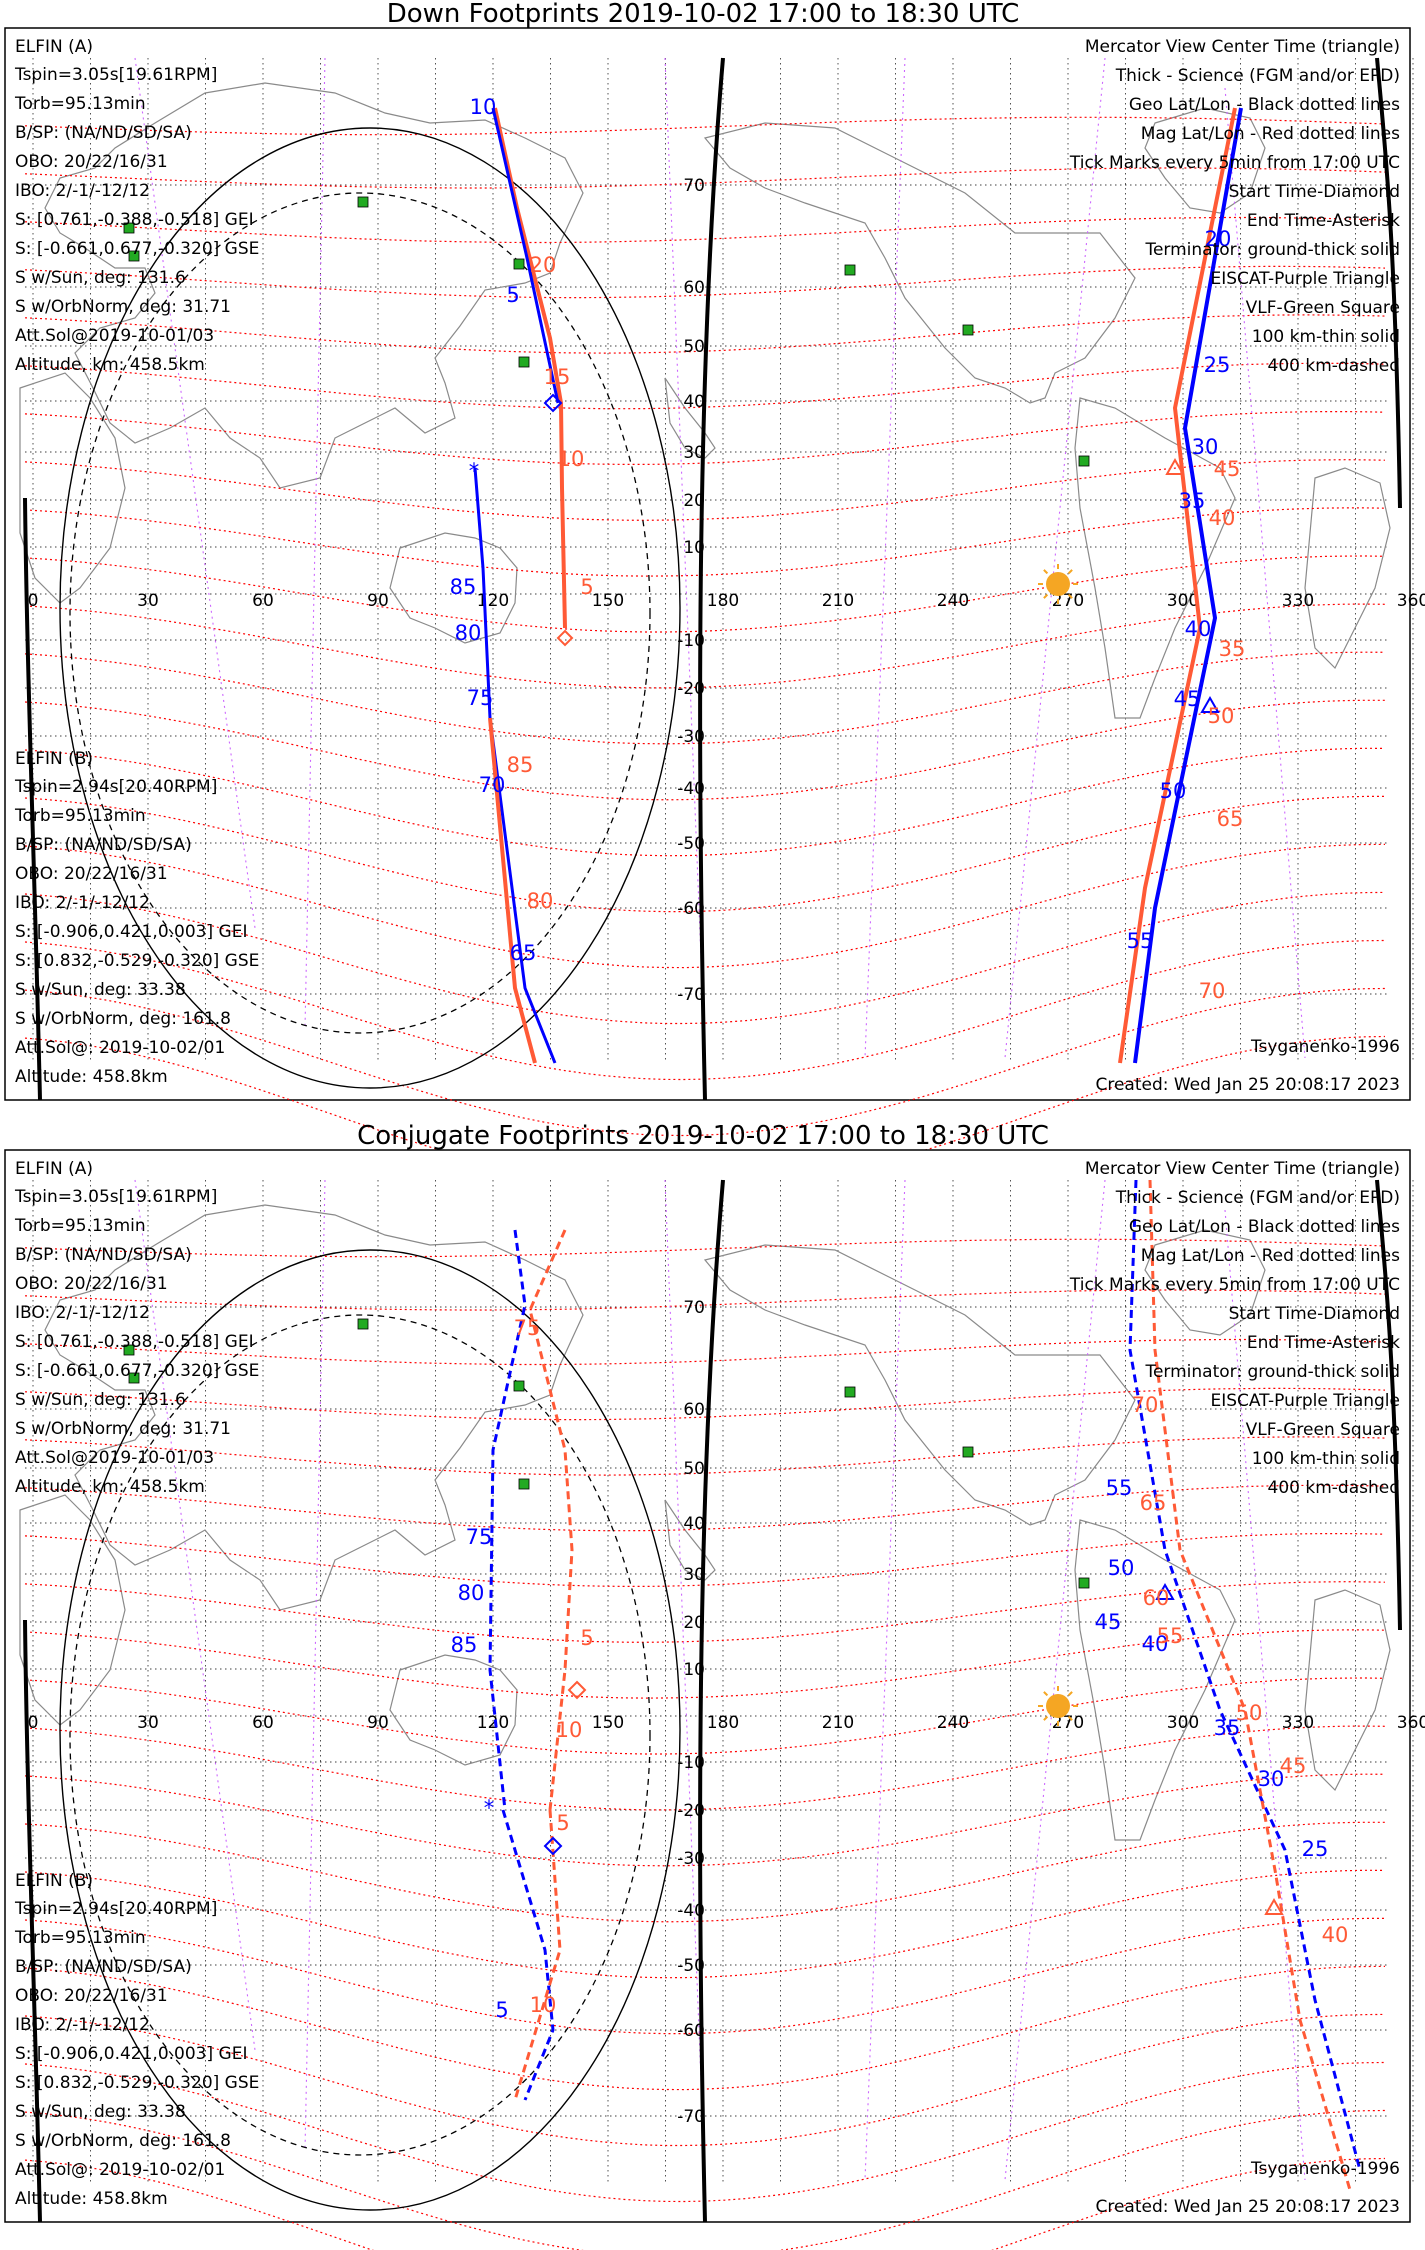 The width and height of the screenshot is (1425, 2250). Describe the element at coordinates (953, 1723) in the screenshot. I see `lon-label: 240` at that location.